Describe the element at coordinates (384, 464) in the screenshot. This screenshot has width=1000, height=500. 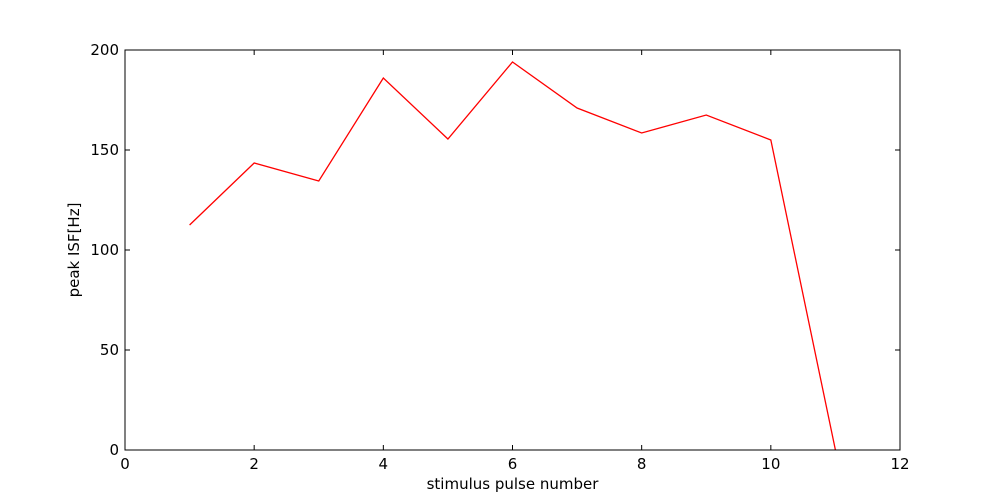
I see `x-tick-label: 4` at that location.